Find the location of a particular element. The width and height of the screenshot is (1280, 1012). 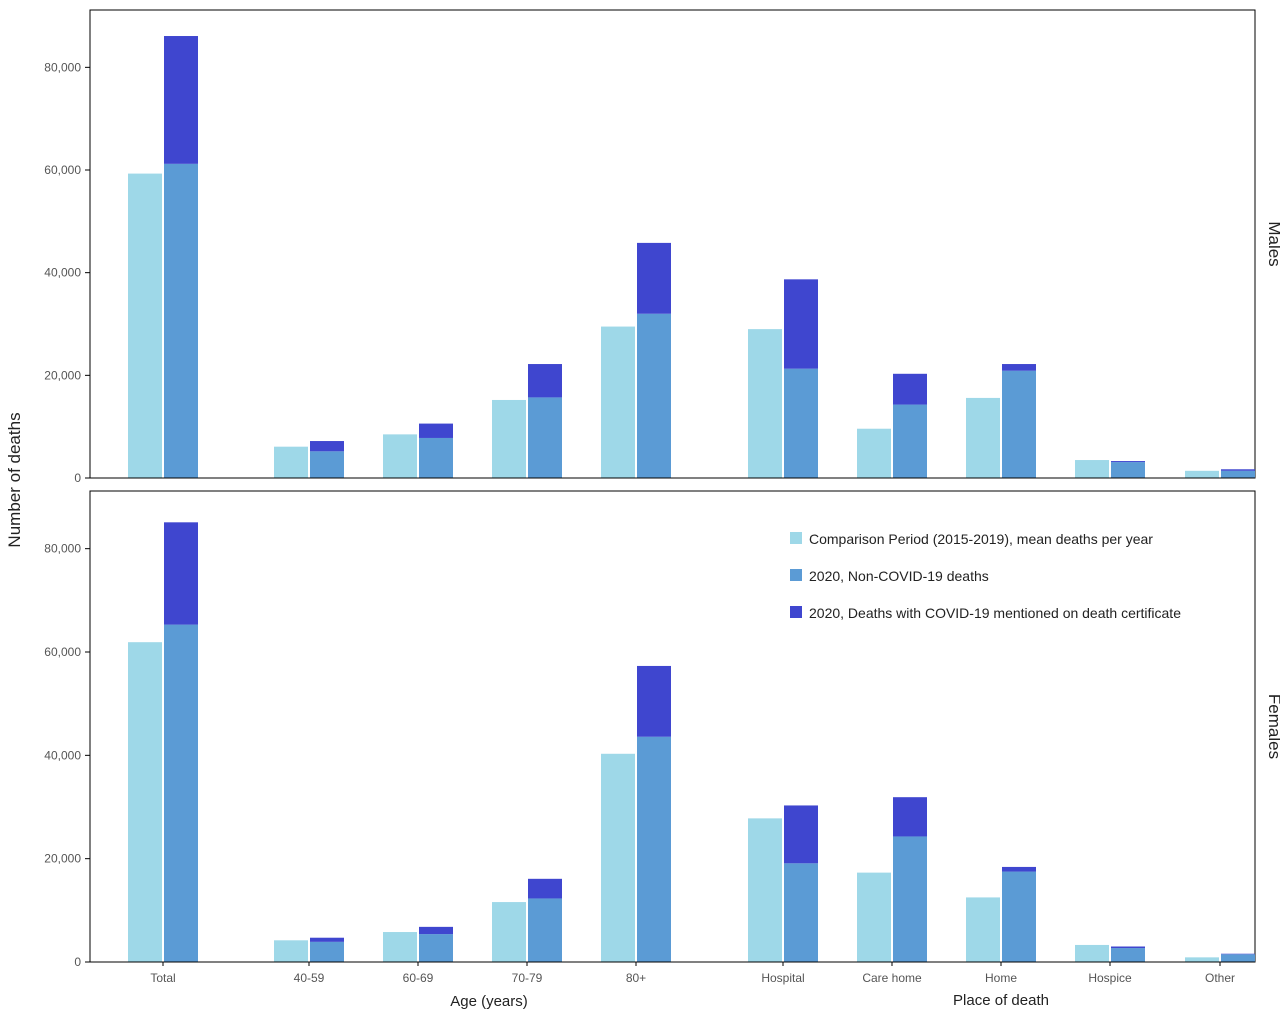

x-tick-label: 70-79 is located at coordinates (527, 978).